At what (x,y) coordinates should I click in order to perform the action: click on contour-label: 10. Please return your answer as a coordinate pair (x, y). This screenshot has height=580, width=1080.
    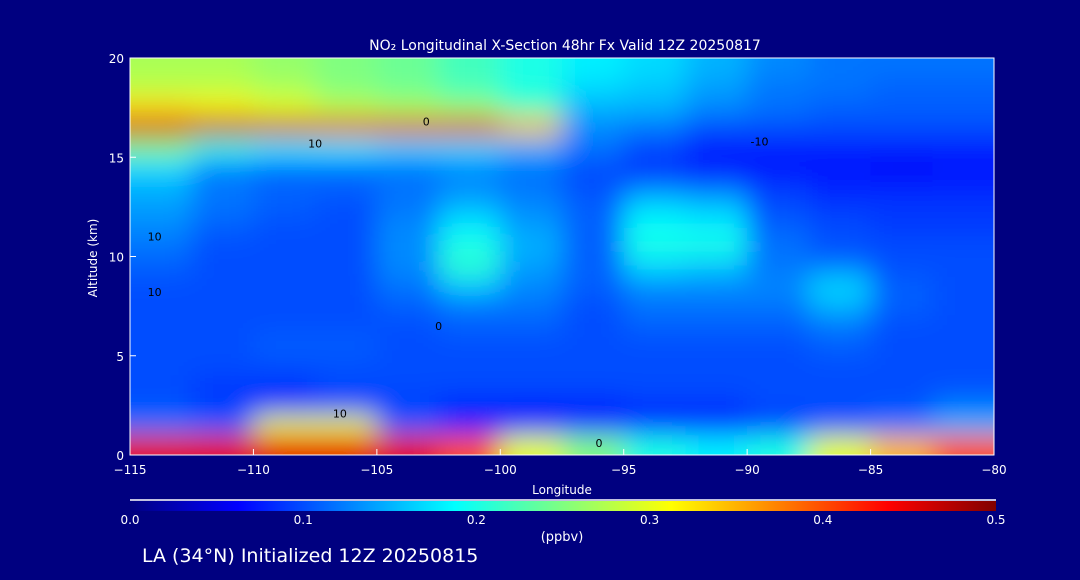
    Looking at the image, I should click on (155, 292).